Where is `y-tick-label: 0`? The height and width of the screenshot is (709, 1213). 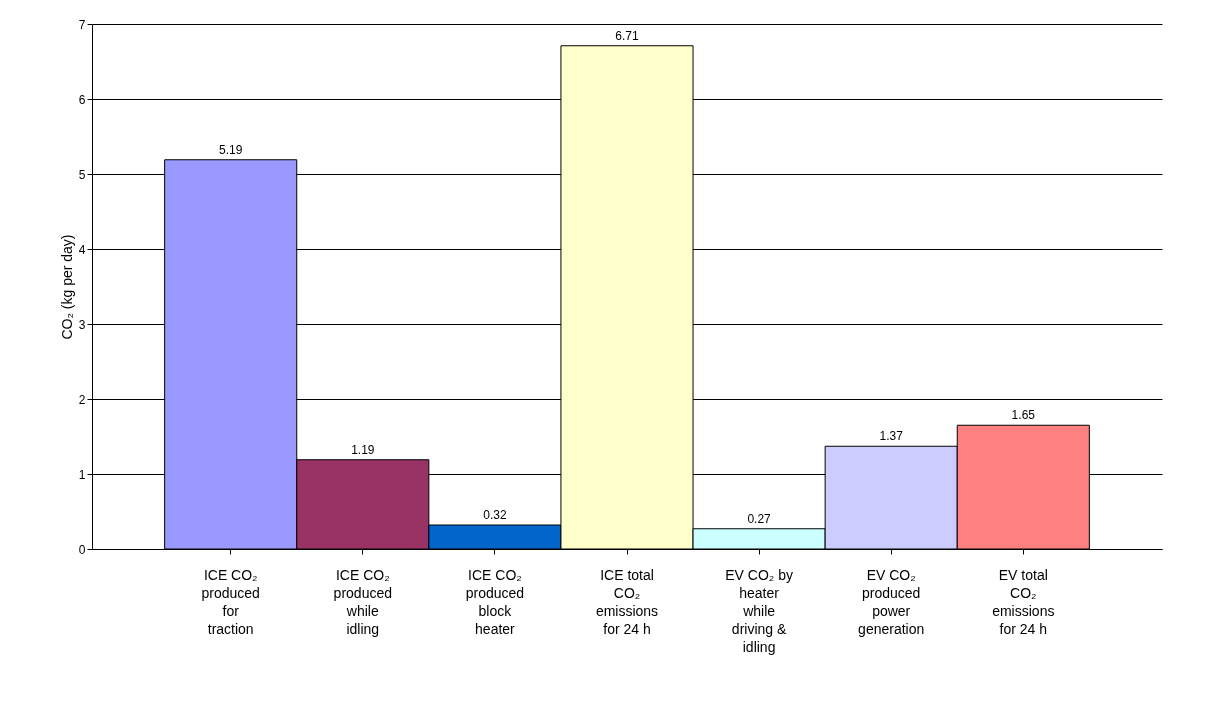
y-tick-label: 0 is located at coordinates (82, 549).